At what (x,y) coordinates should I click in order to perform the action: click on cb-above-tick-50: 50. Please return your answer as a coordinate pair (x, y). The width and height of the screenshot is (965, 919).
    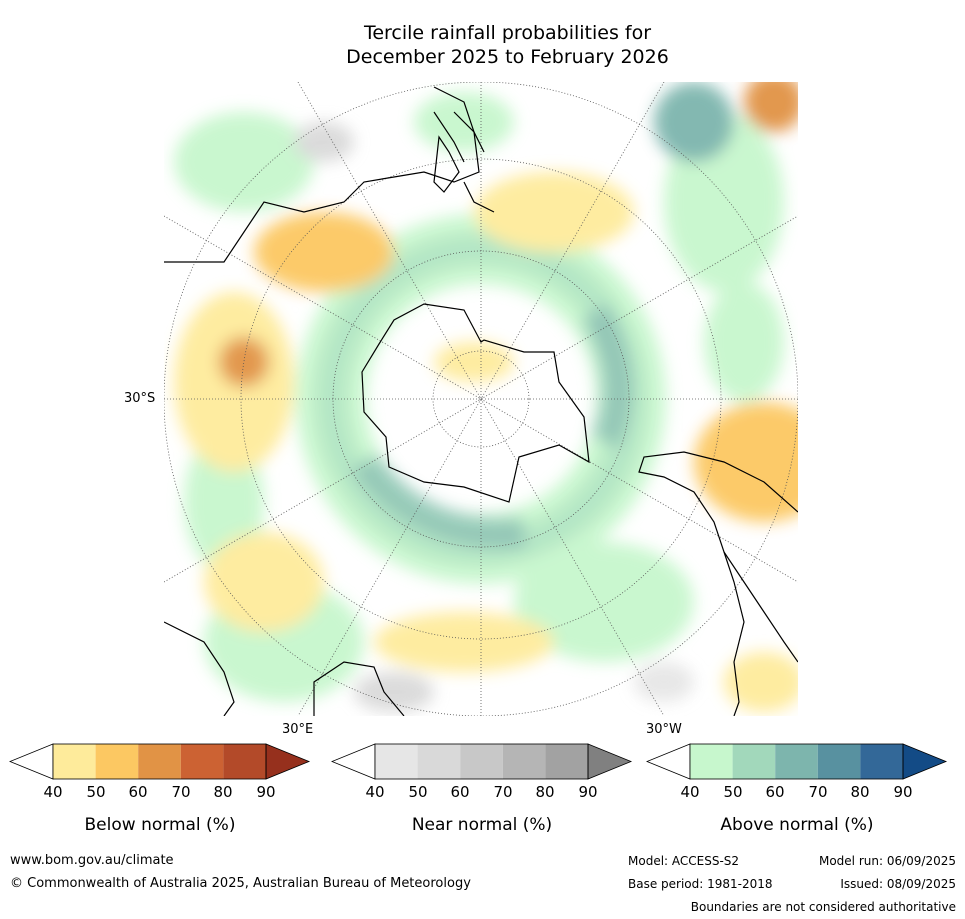
    Looking at the image, I should click on (733, 792).